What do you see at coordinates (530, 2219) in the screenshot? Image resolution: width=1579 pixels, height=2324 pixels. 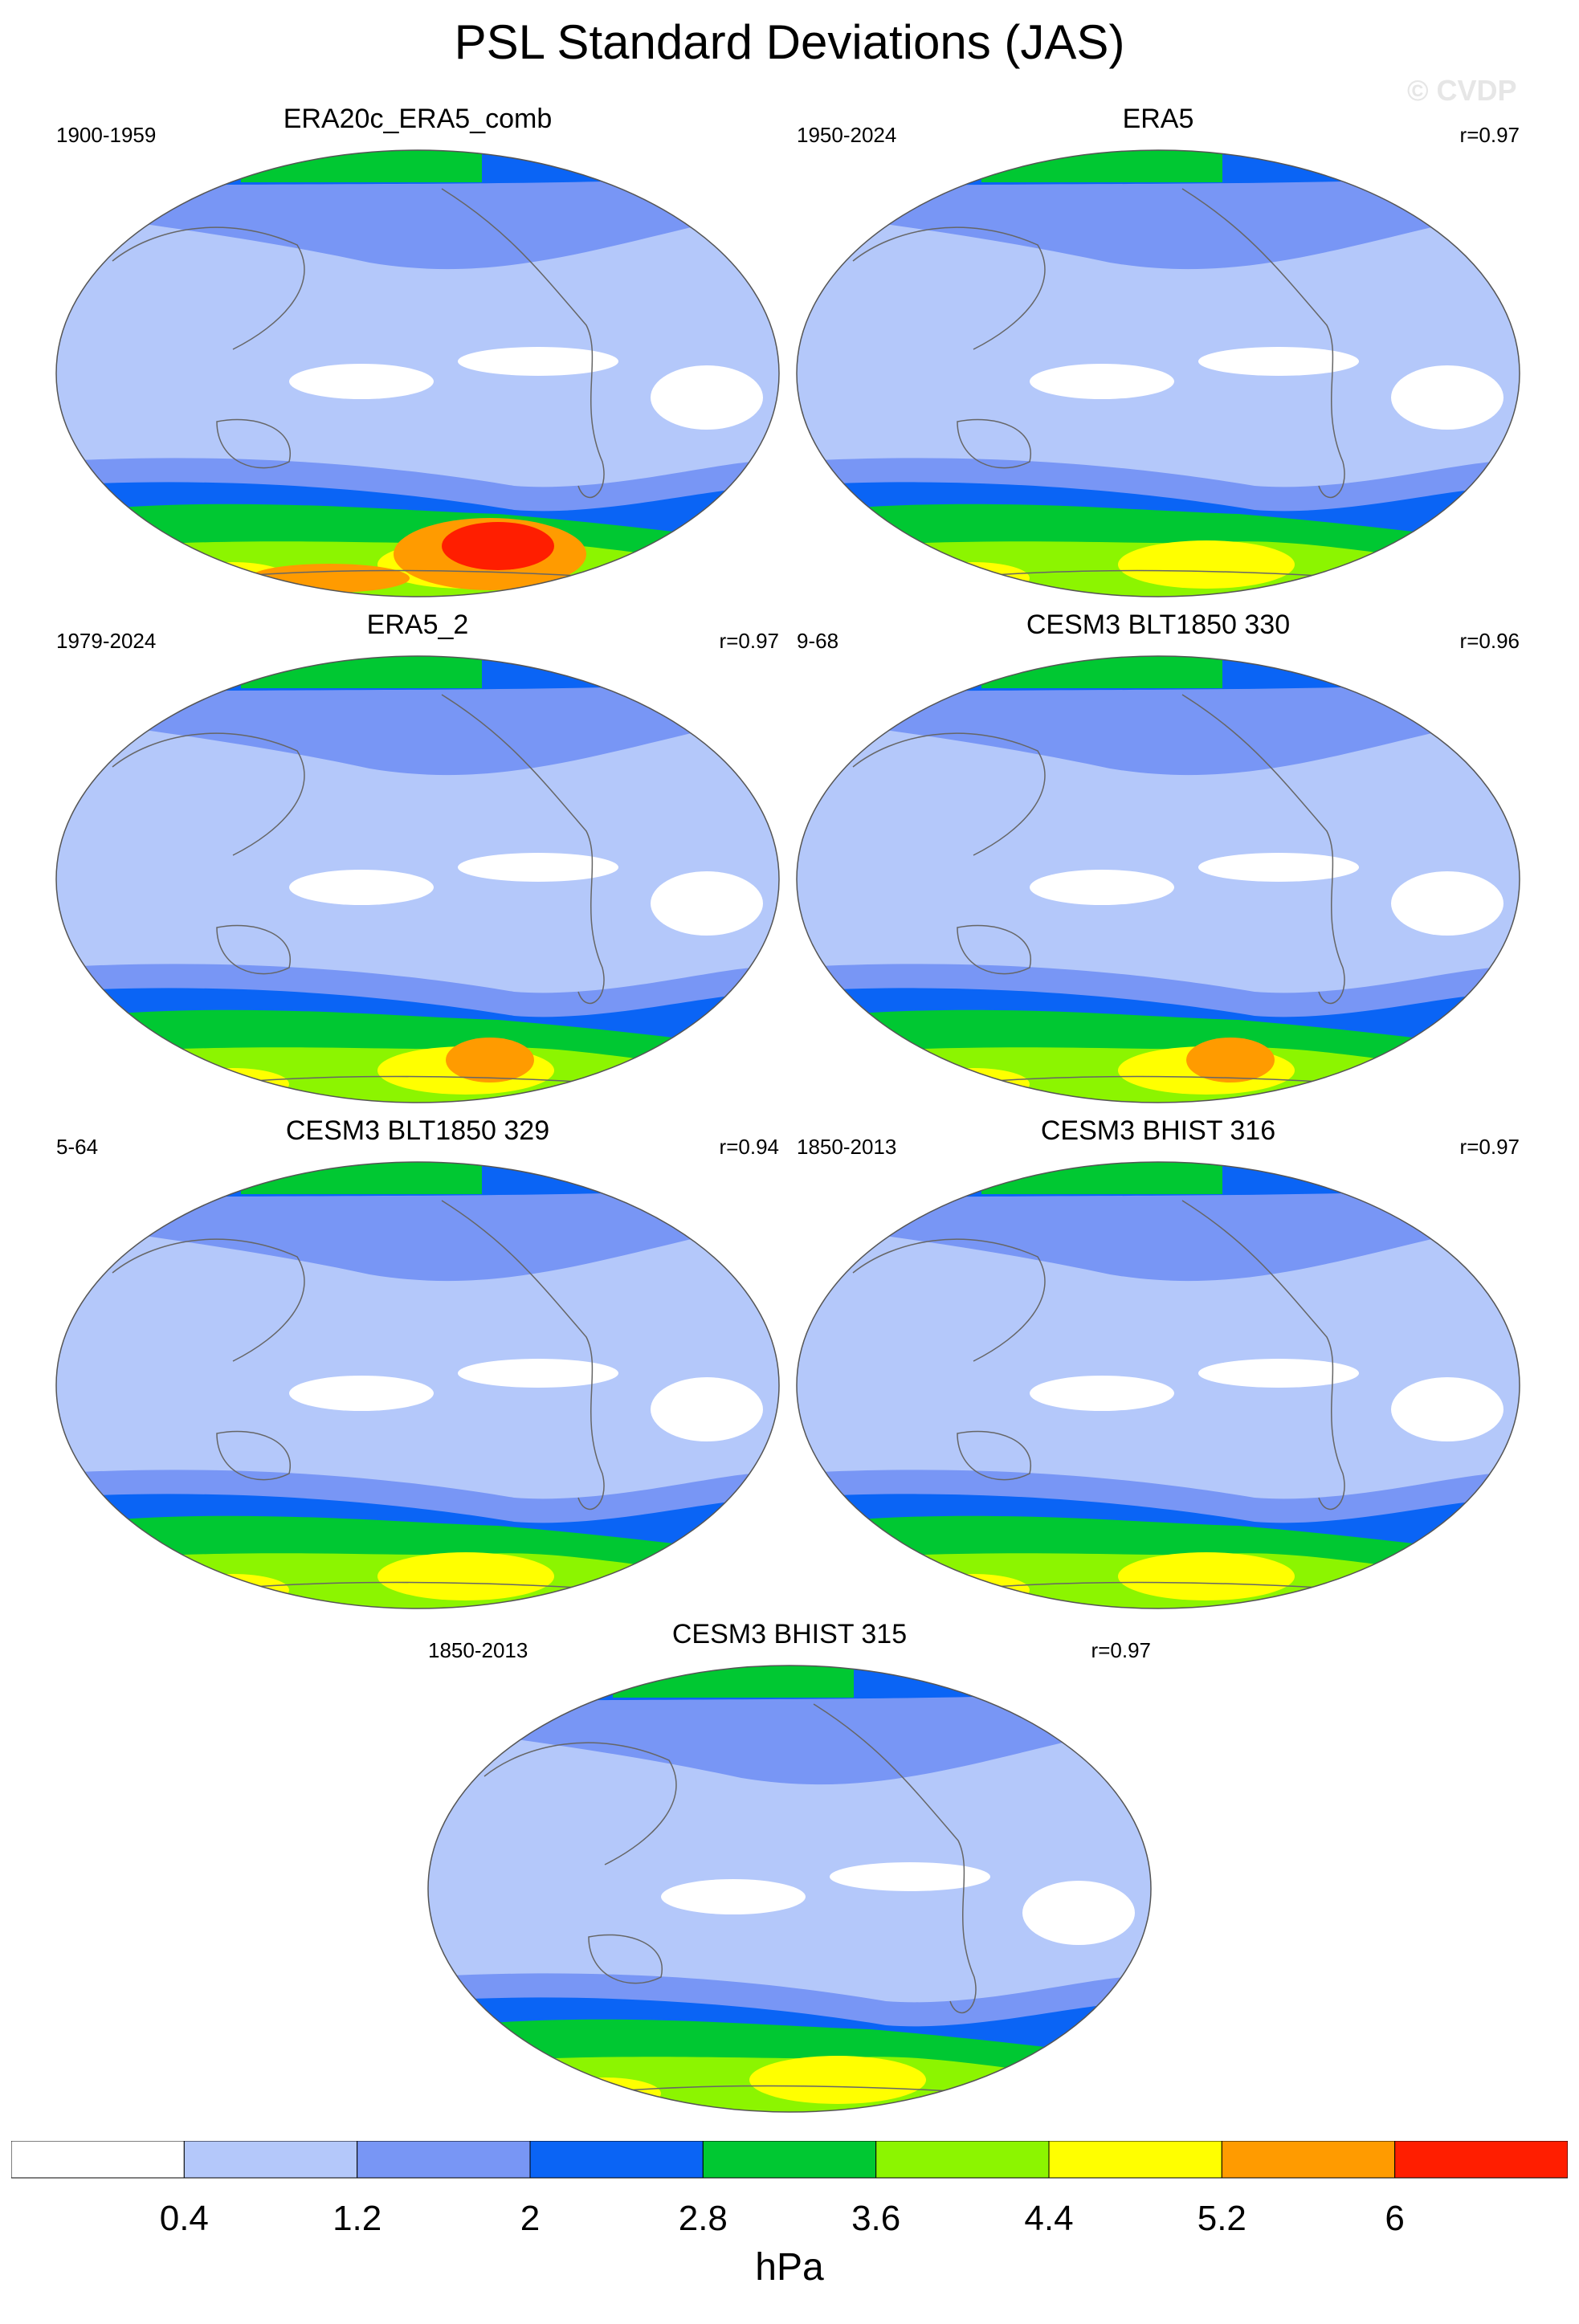 I see `colorbar-tick-label: 2` at bounding box center [530, 2219].